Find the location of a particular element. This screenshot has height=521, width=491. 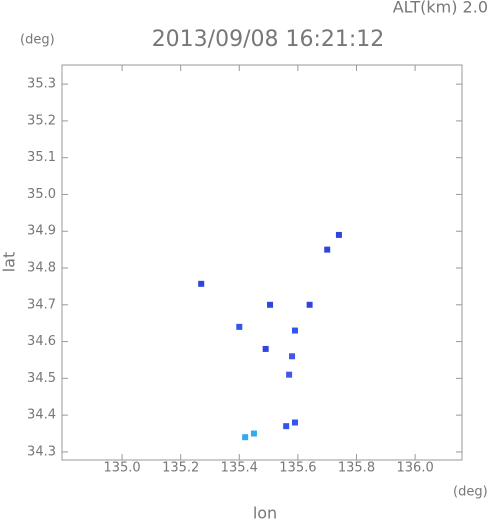

x-tick-label: 135.2 is located at coordinates (180, 468).